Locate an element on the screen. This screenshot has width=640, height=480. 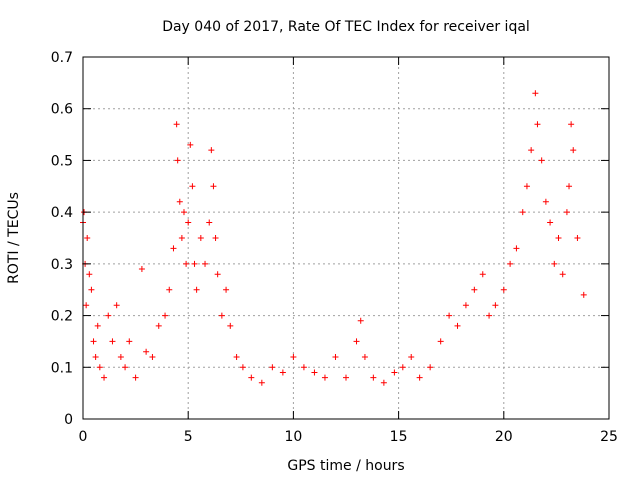
y-tick-label: 0.4 is located at coordinates (62, 213).